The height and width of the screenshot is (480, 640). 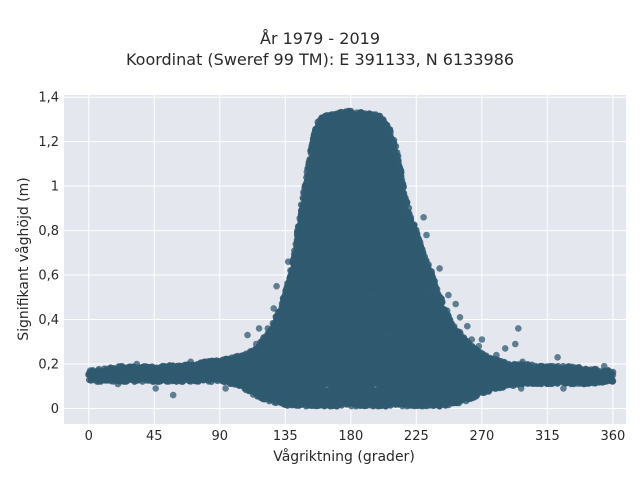 I want to click on chart-title: År 1979 - 2019, so click(x=320, y=38).